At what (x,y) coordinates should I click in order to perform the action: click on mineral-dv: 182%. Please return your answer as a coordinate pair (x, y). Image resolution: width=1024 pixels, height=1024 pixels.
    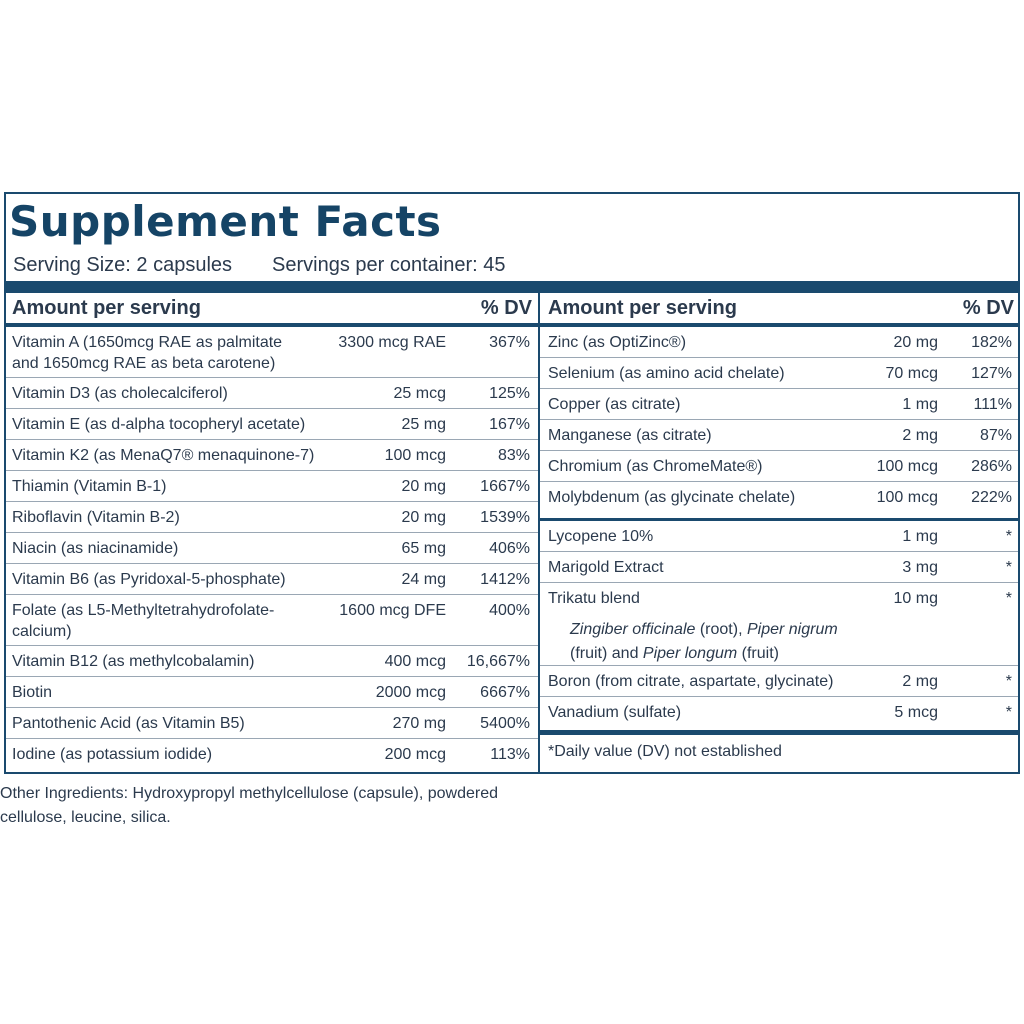
    Looking at the image, I should click on (991, 342).